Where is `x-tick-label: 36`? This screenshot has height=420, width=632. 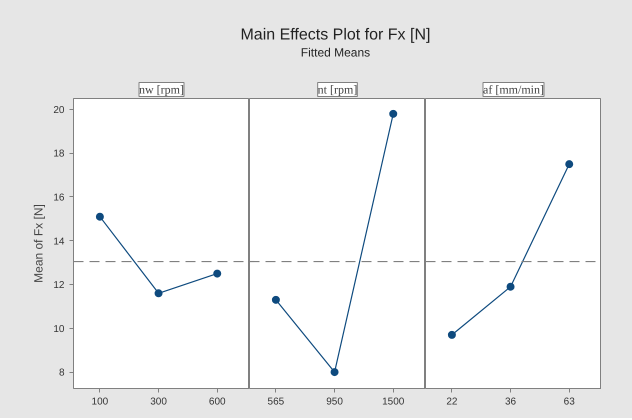
x-tick-label: 36 is located at coordinates (511, 402).